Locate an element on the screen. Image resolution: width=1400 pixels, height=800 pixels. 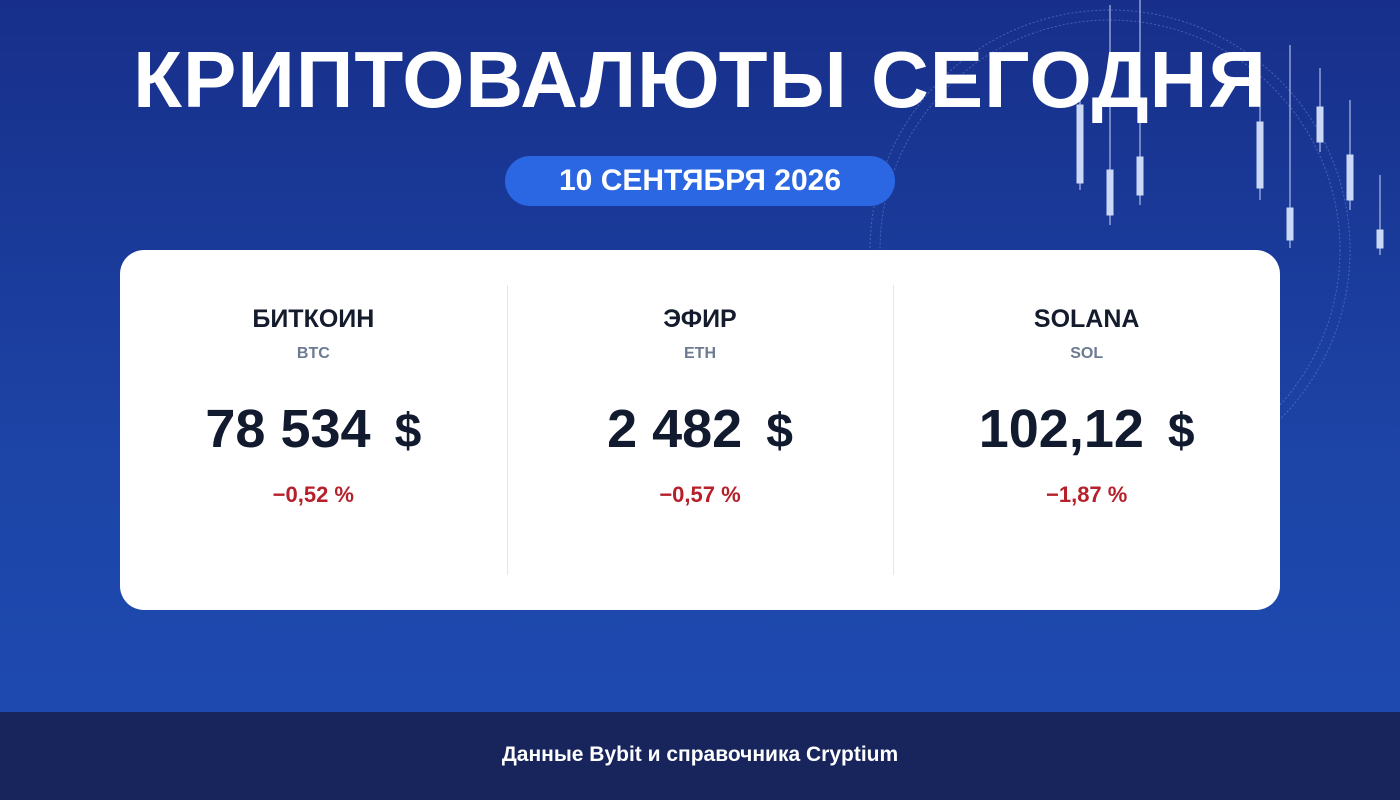
coin-ticker: SOL is located at coordinates (1087, 353).